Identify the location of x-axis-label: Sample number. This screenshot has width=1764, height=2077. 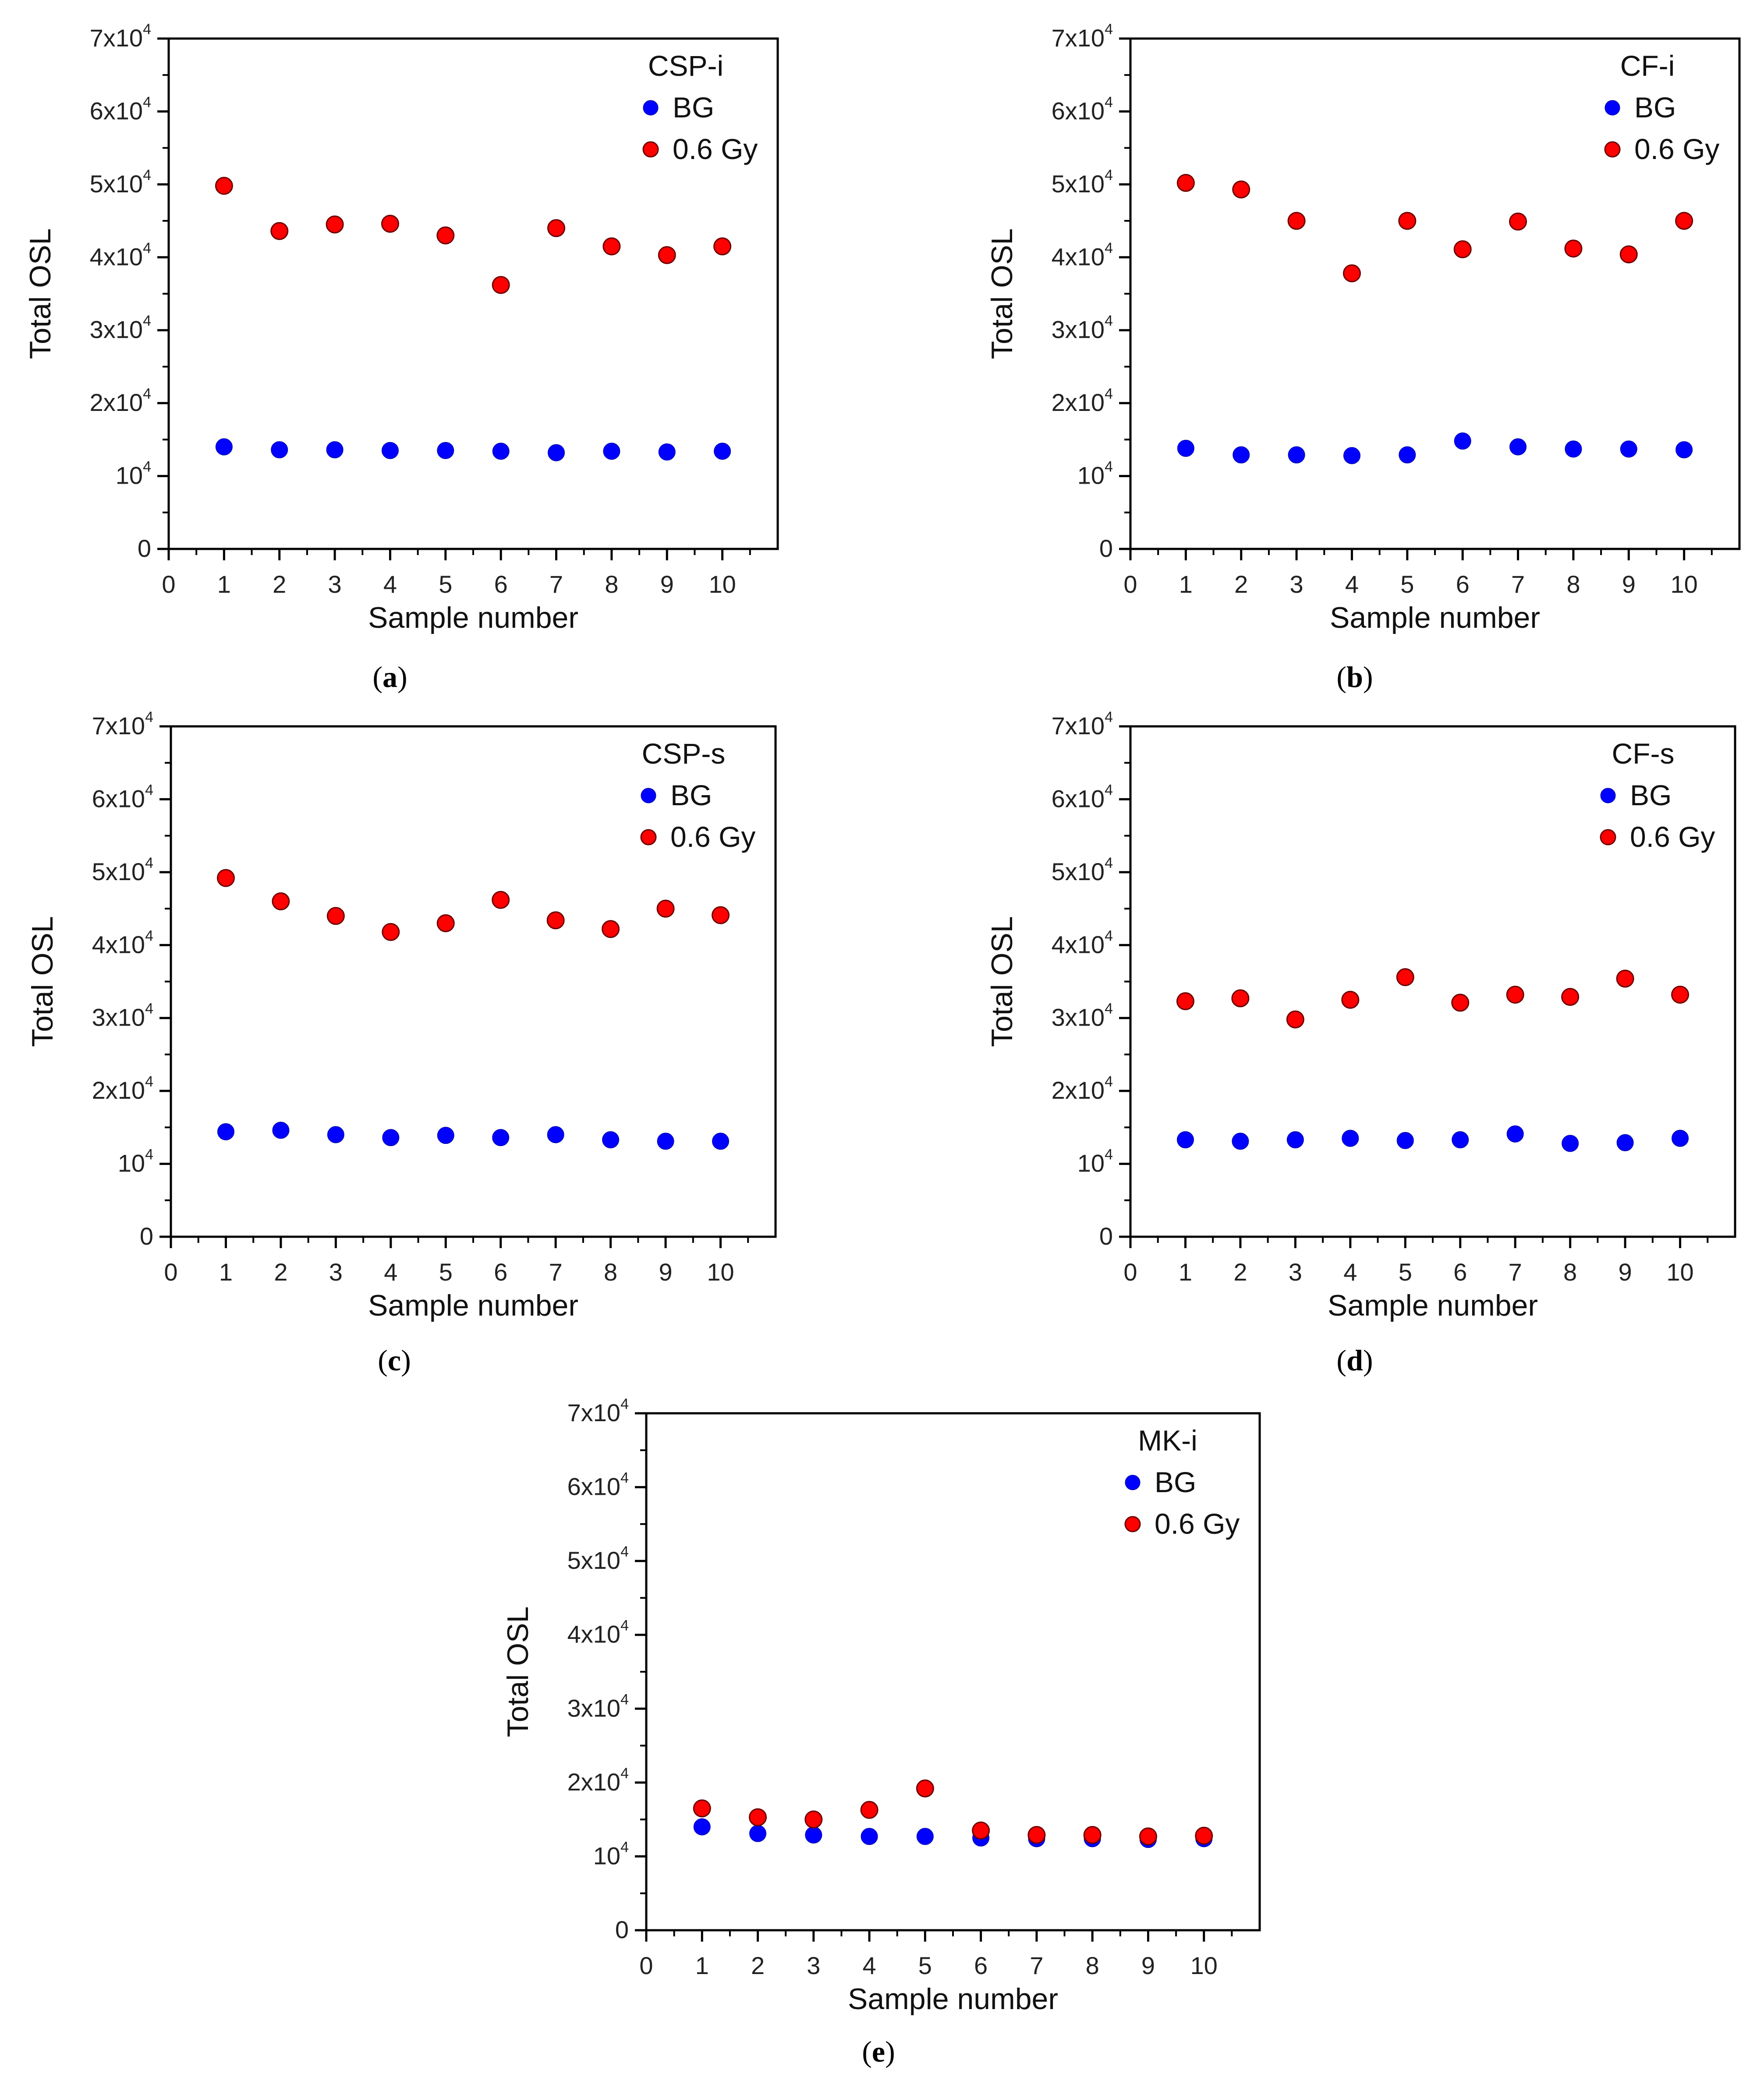
(953, 1999).